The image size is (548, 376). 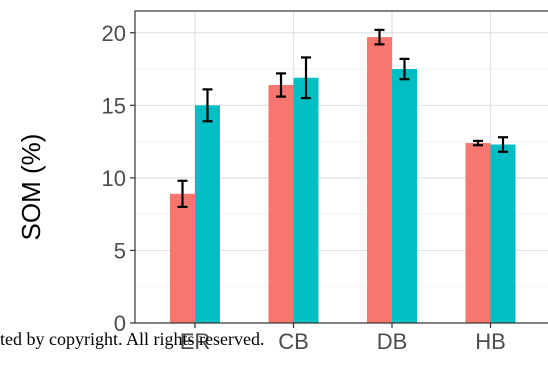 What do you see at coordinates (114, 33) in the screenshot?
I see `y-tick-label: 20` at bounding box center [114, 33].